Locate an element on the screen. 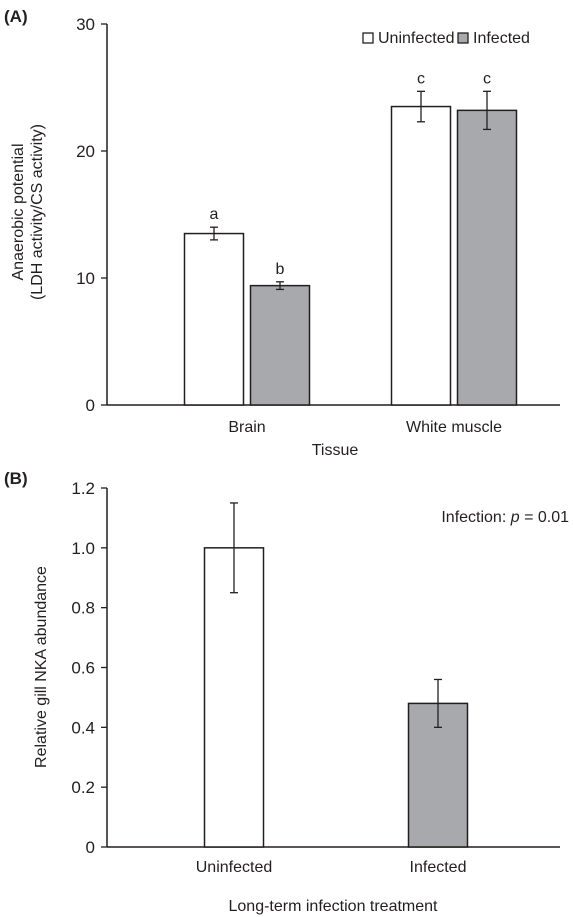 This screenshot has height=917, width=573. panel-b-x-axis-label: Long-term infection treatment is located at coordinates (334, 906).